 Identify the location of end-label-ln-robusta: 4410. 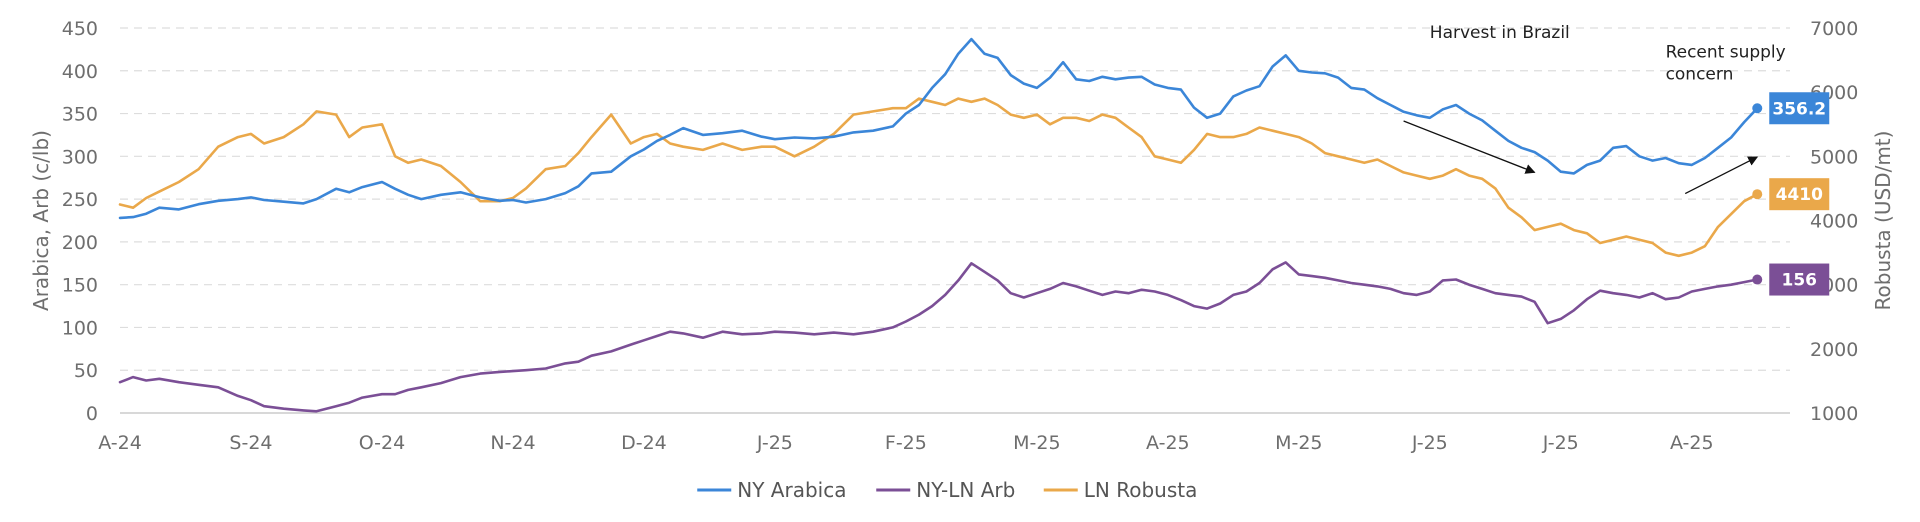
(1799, 195).